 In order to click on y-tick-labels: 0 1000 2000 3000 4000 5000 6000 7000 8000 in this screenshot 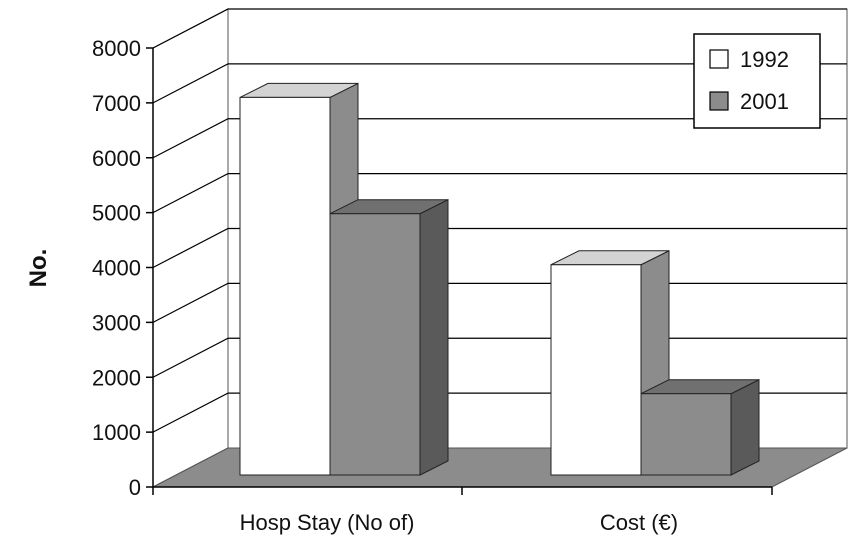, I will do `click(116, 268)`.